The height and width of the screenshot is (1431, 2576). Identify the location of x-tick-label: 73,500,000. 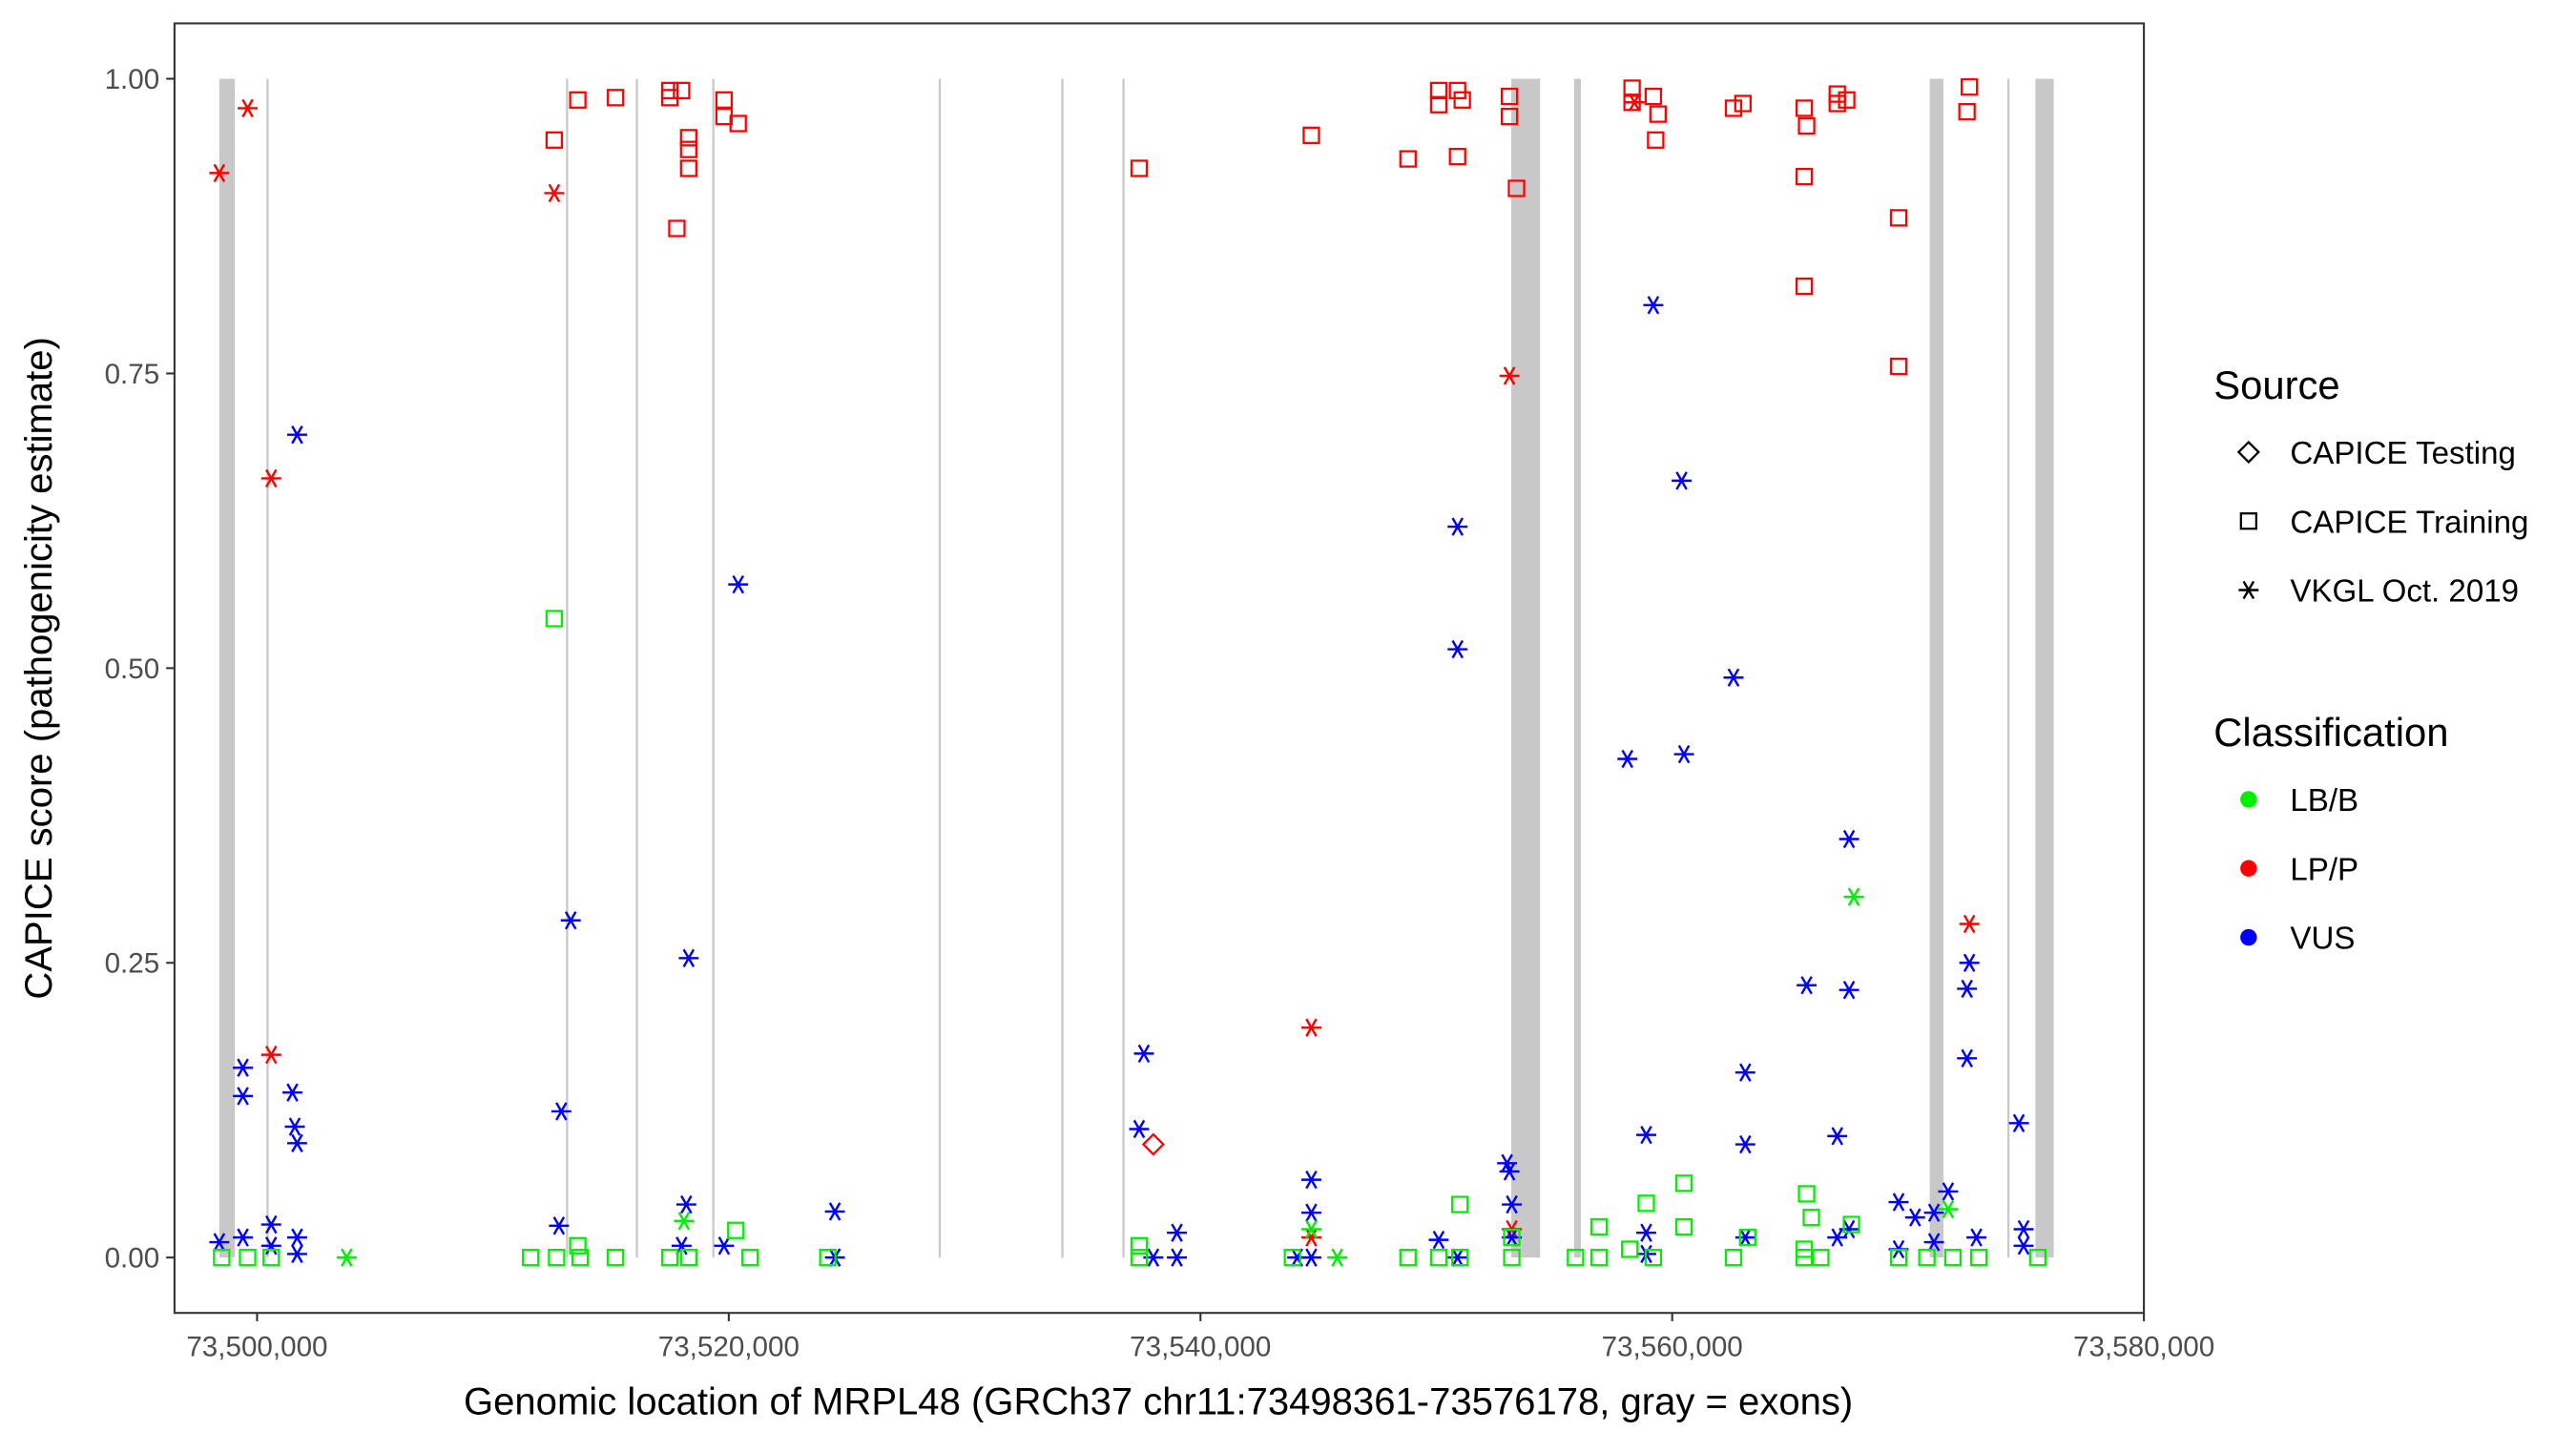
(256, 1347).